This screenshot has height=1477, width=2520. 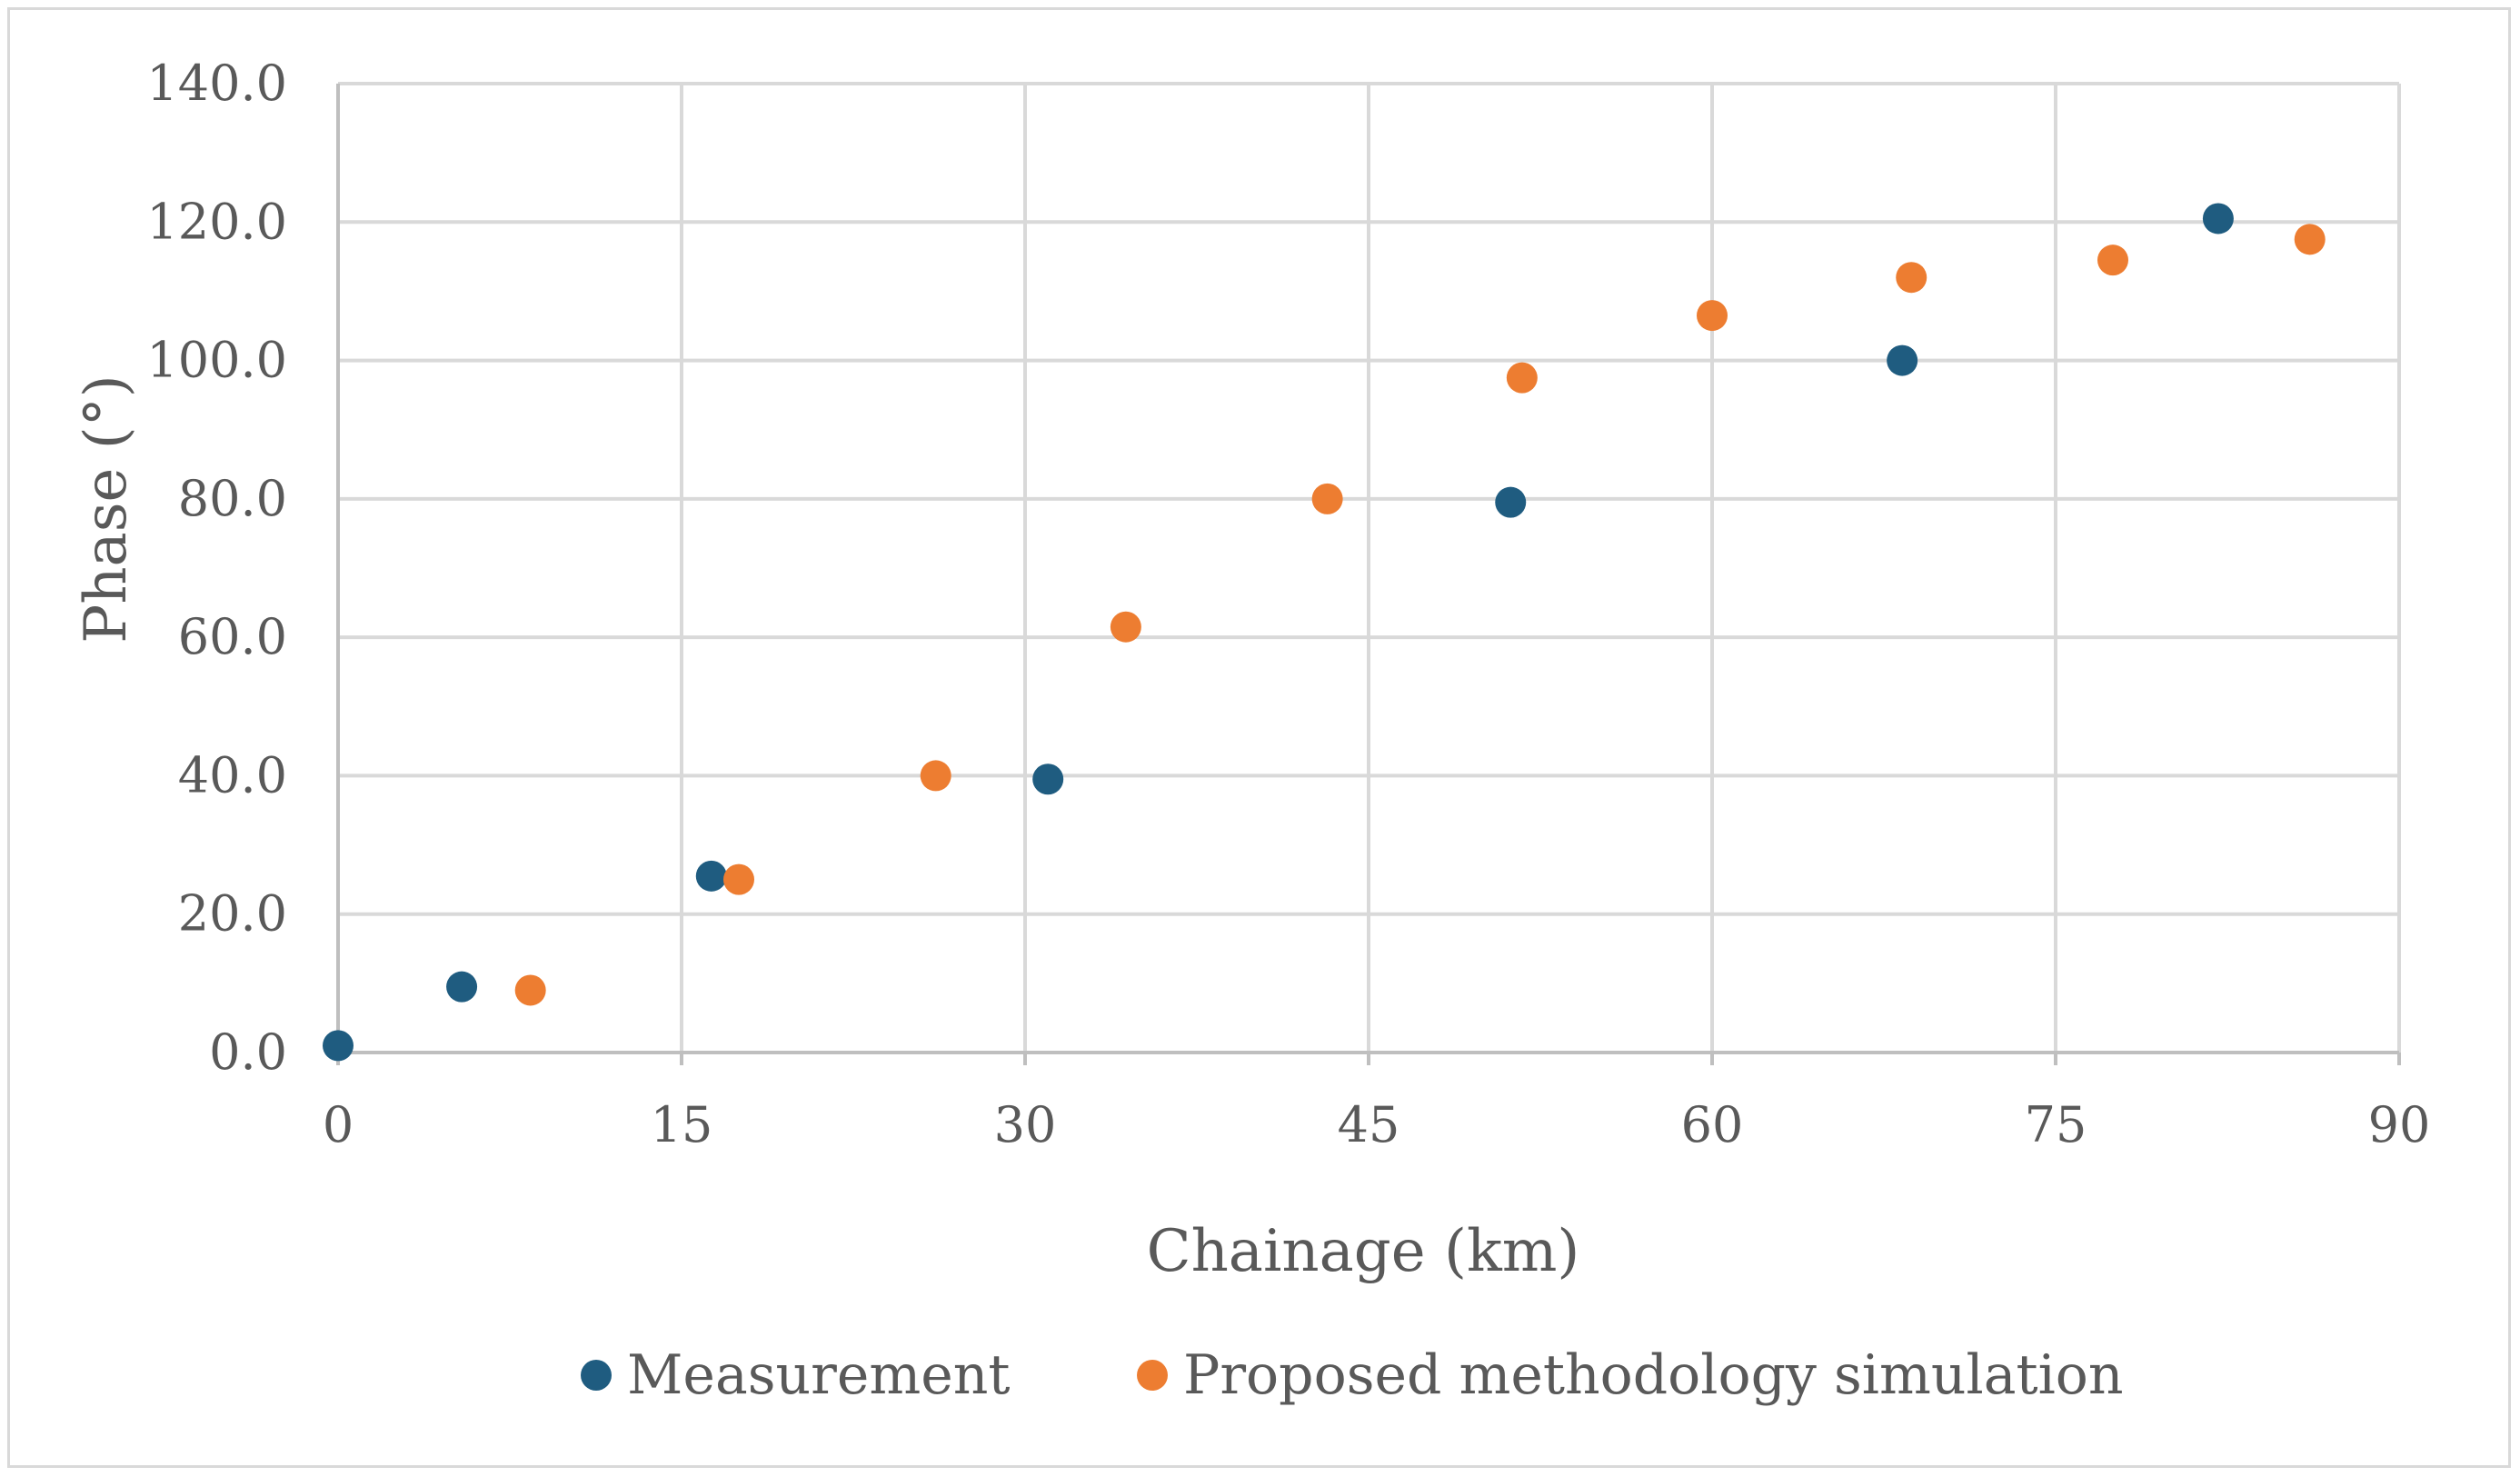 What do you see at coordinates (107, 509) in the screenshot?
I see `y-axis-title: Phase (°)` at bounding box center [107, 509].